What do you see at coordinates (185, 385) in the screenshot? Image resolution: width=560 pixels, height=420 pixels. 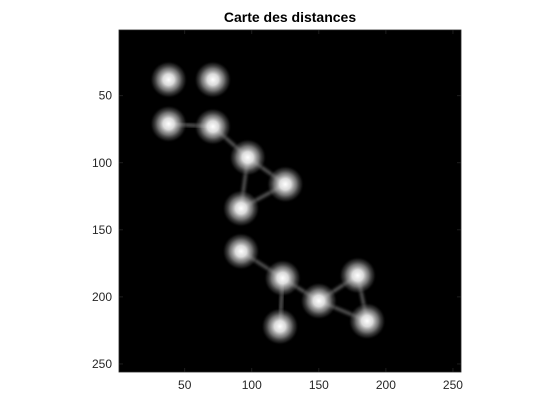 I see `x-tick-label: 50` at bounding box center [185, 385].